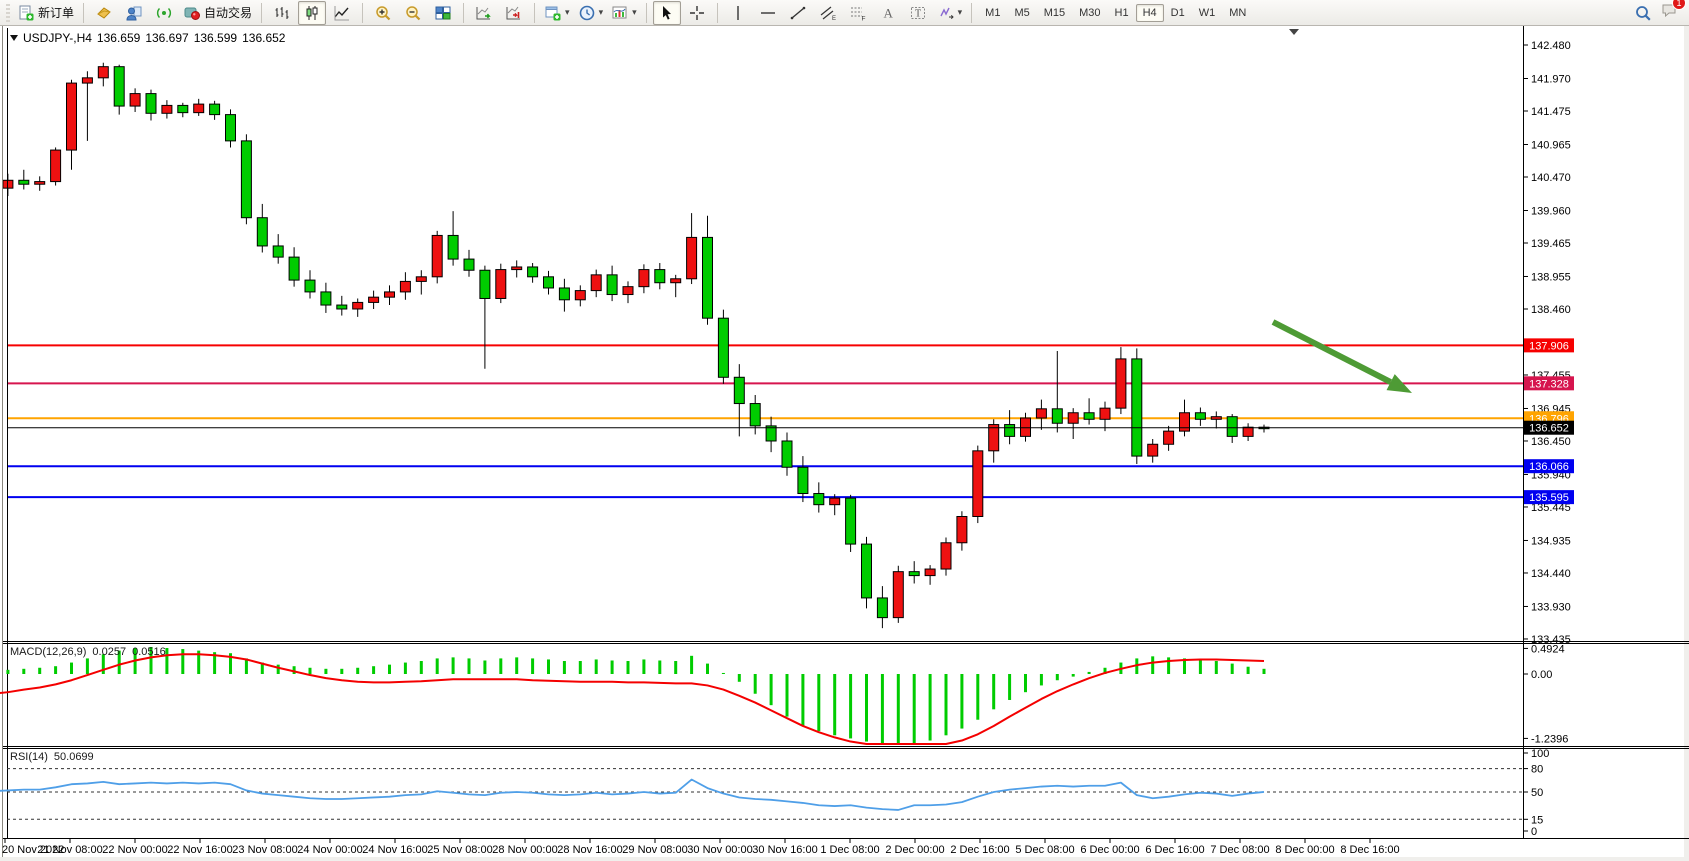 The image size is (1689, 861). I want to click on cursor-tool-button, so click(666, 12).